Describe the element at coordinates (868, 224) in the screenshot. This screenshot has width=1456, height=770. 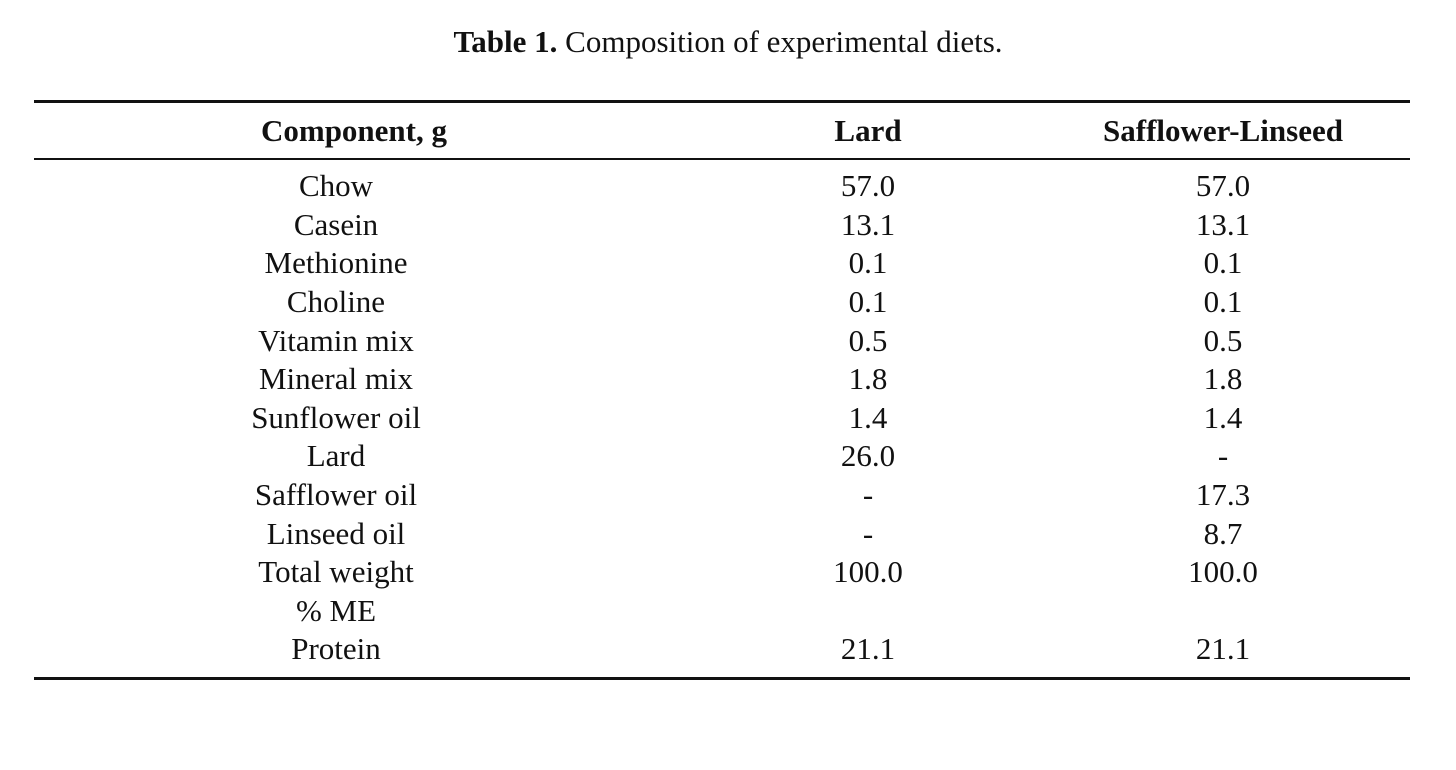
I see `cell-lard: 13.1` at that location.